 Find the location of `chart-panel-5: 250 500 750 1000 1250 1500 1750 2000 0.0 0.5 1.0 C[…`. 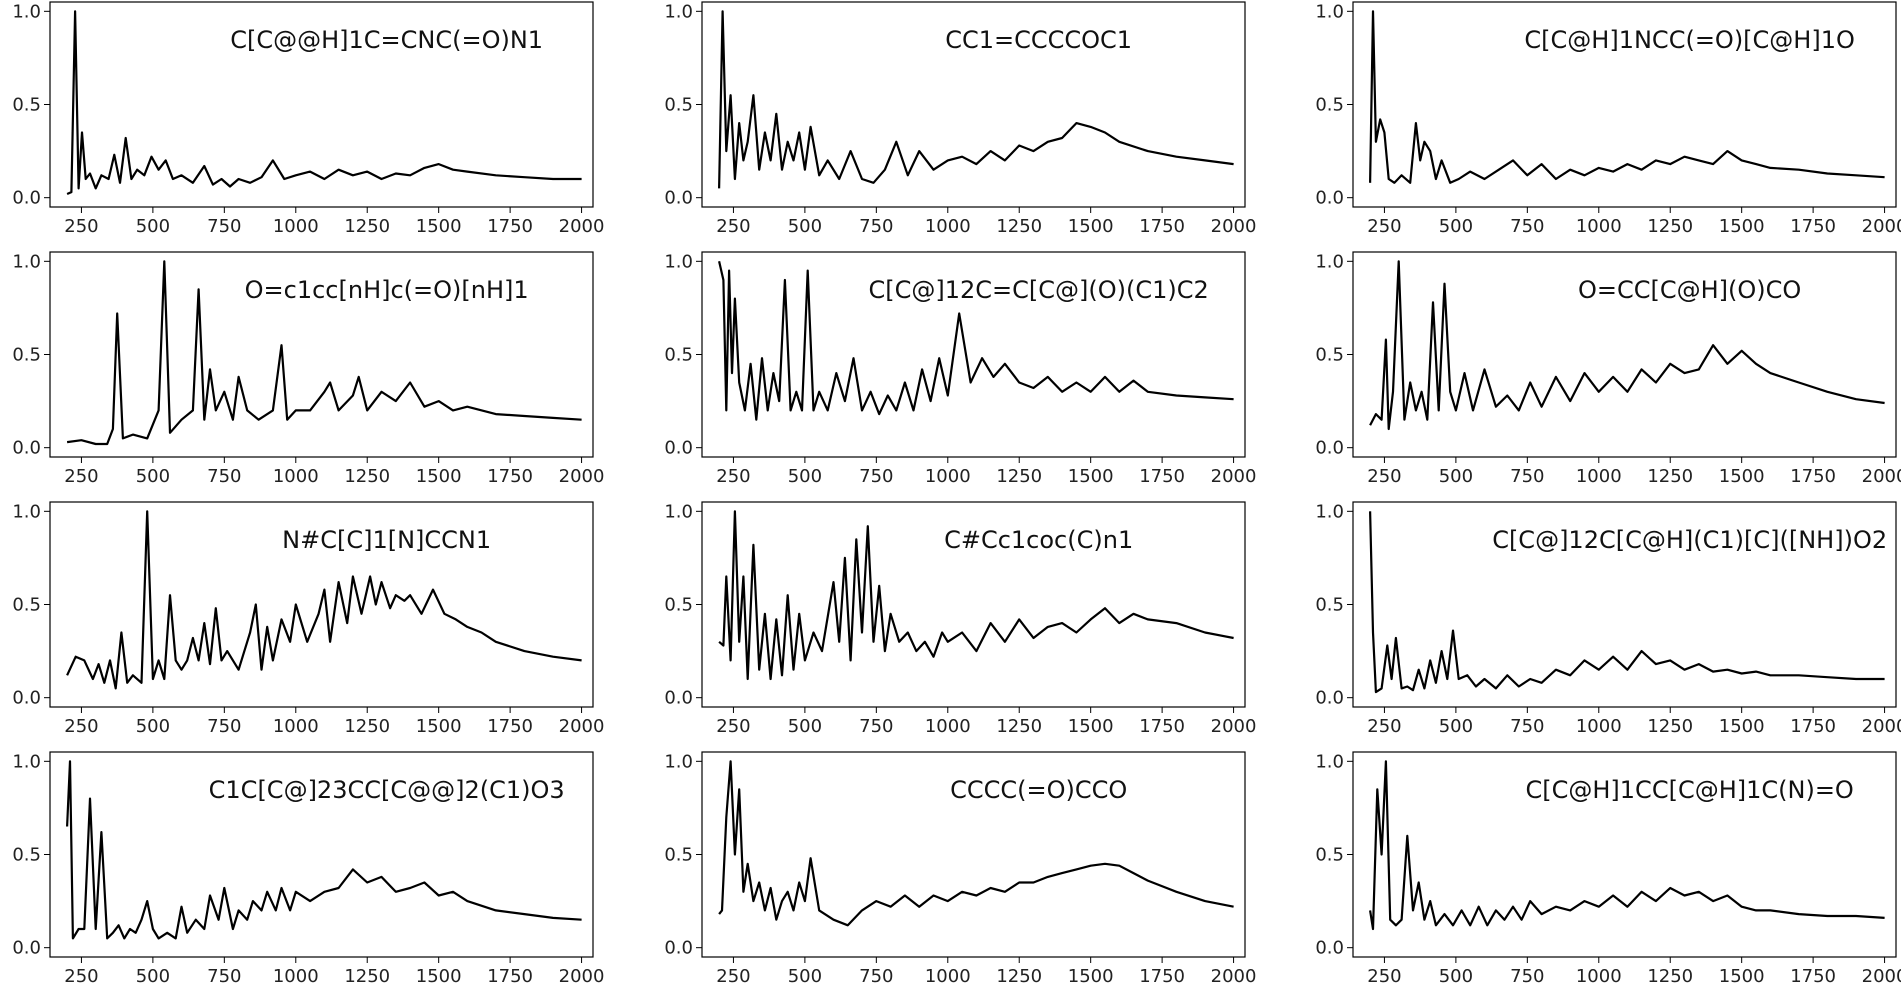

chart-panel-5: 250 500 750 1000 1250 1500 1750 2000 0.0 0.5 1.0 C[… is located at coordinates (960, 369).